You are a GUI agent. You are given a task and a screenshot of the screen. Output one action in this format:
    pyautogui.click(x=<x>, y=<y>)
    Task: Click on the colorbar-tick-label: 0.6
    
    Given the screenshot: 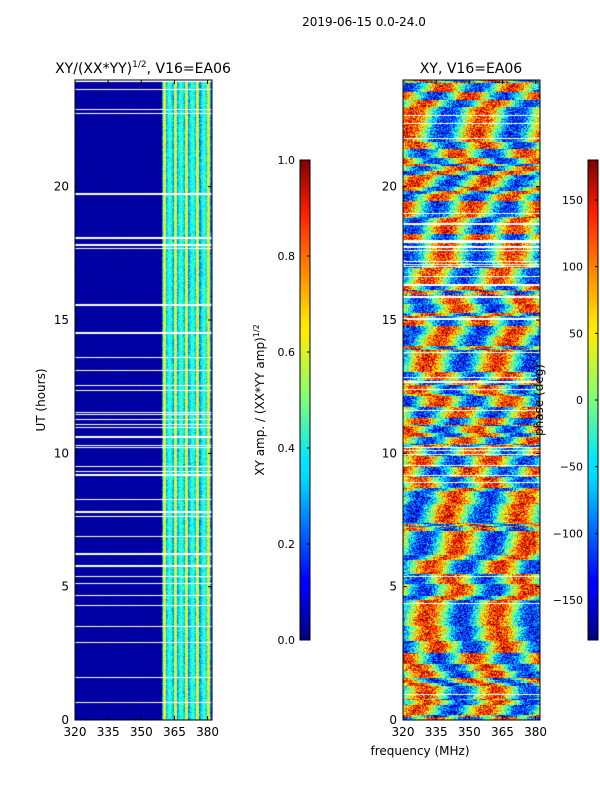 What is the action you would take?
    pyautogui.click(x=287, y=352)
    